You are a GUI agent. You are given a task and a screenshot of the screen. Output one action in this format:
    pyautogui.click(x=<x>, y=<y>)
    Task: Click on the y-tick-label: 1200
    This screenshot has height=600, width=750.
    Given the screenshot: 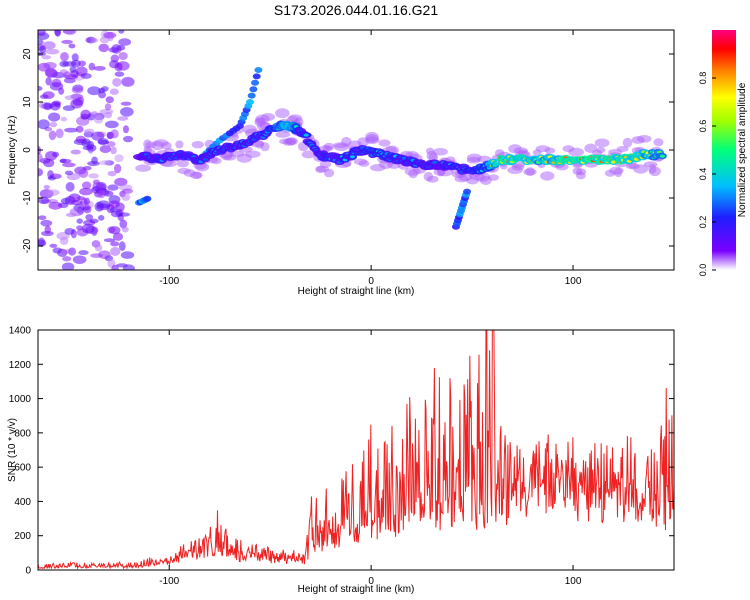 What is the action you would take?
    pyautogui.click(x=20, y=365)
    